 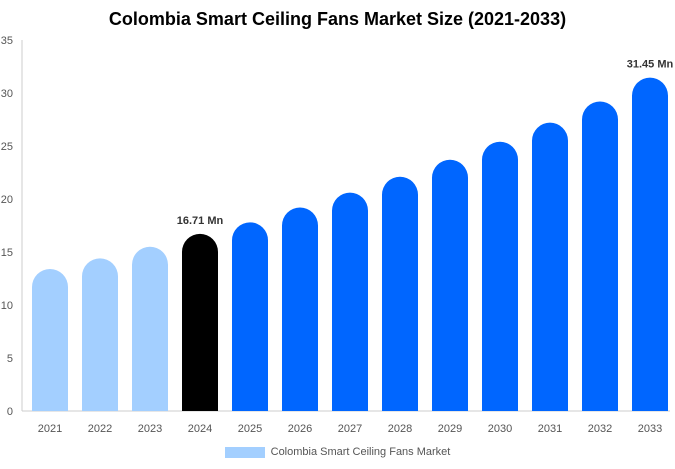 What do you see at coordinates (300, 429) in the screenshot?
I see `x-tick-label: 2026` at bounding box center [300, 429].